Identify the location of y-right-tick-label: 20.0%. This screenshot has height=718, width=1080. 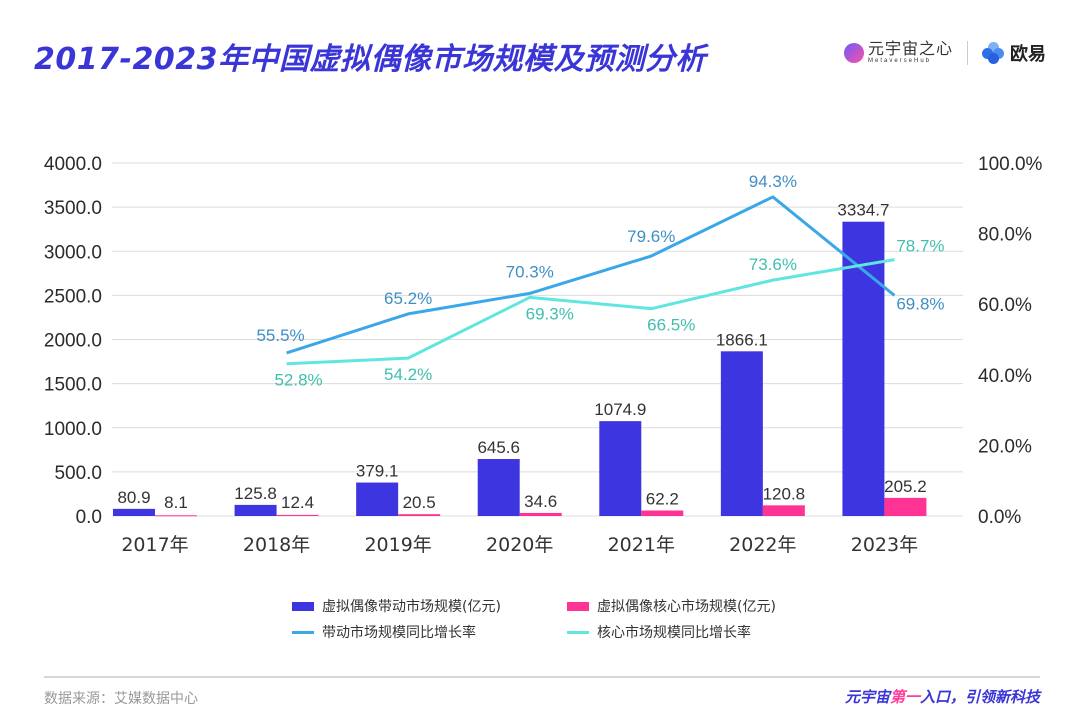
(1005, 446).